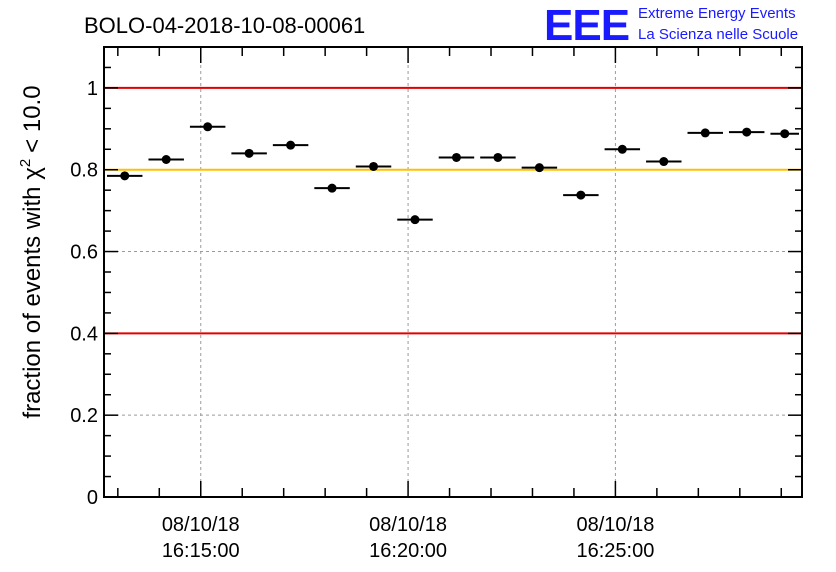 The width and height of the screenshot is (836, 572). What do you see at coordinates (615, 551) in the screenshot?
I see `x-tick-time-label: 16:25:00` at bounding box center [615, 551].